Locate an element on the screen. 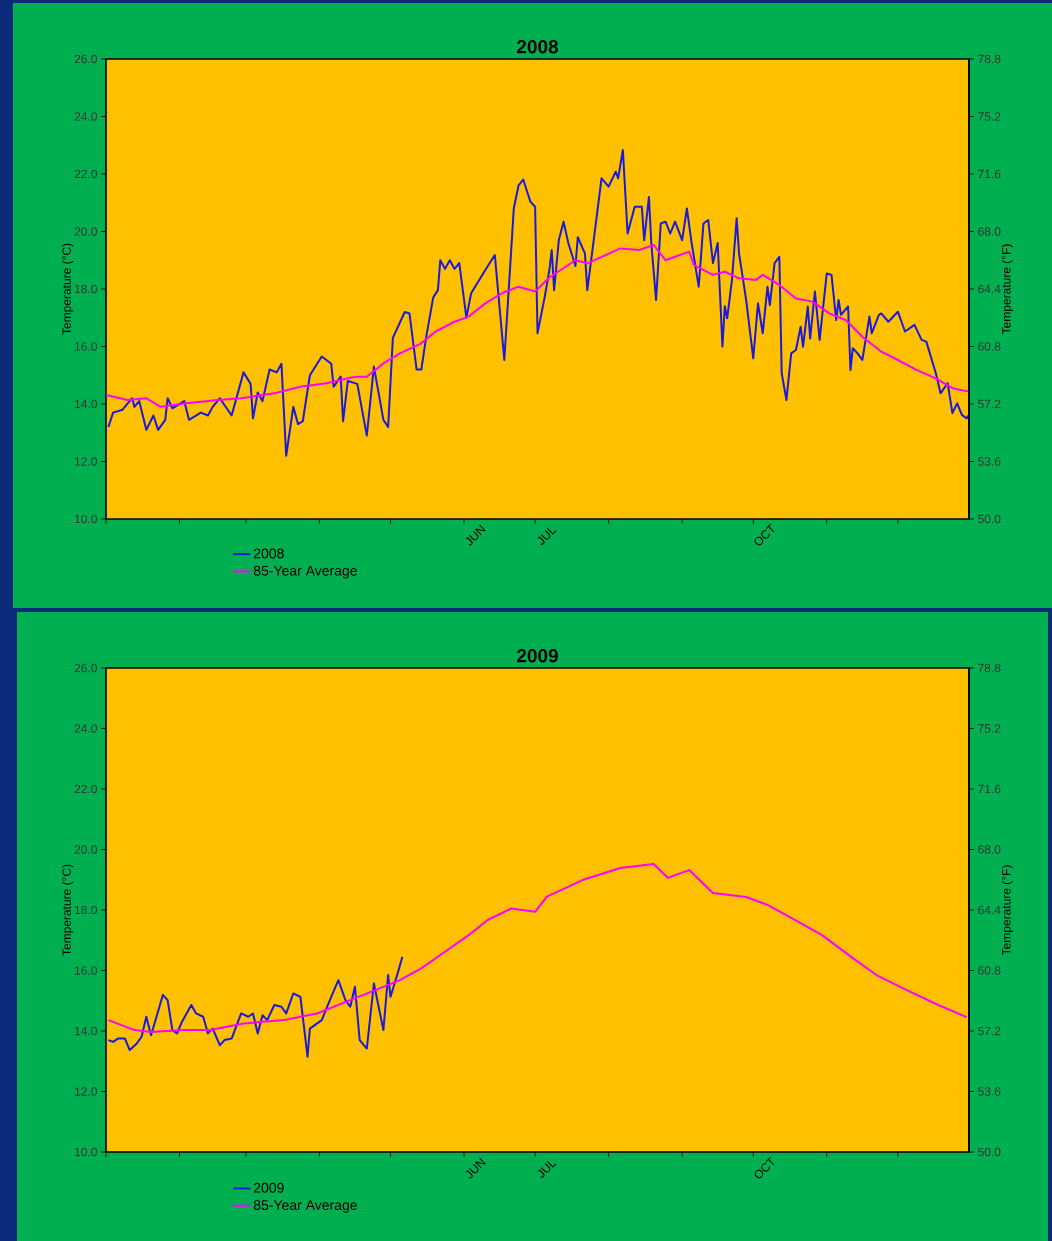 The width and height of the screenshot is (1052, 1241). chart-title: 2008 is located at coordinates (538, 47).